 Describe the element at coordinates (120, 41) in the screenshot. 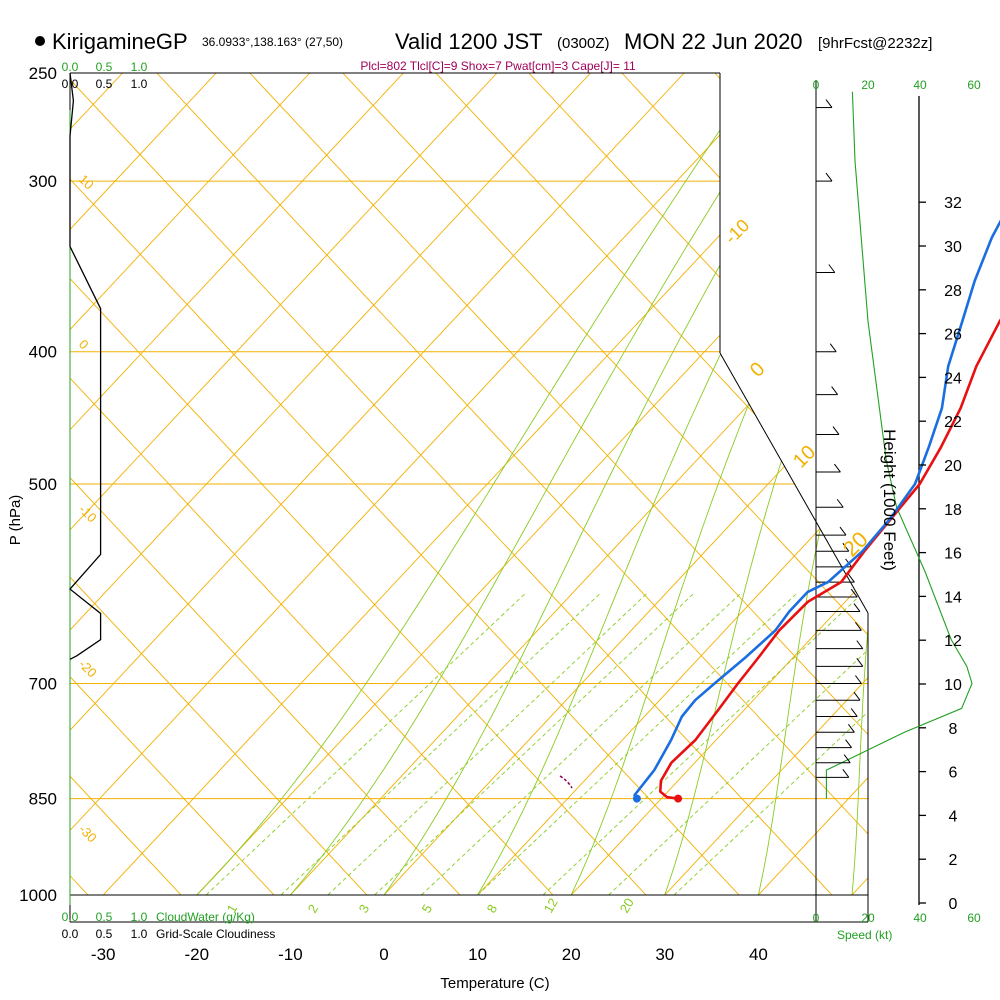

I see `station-name: KirigamineGP` at that location.